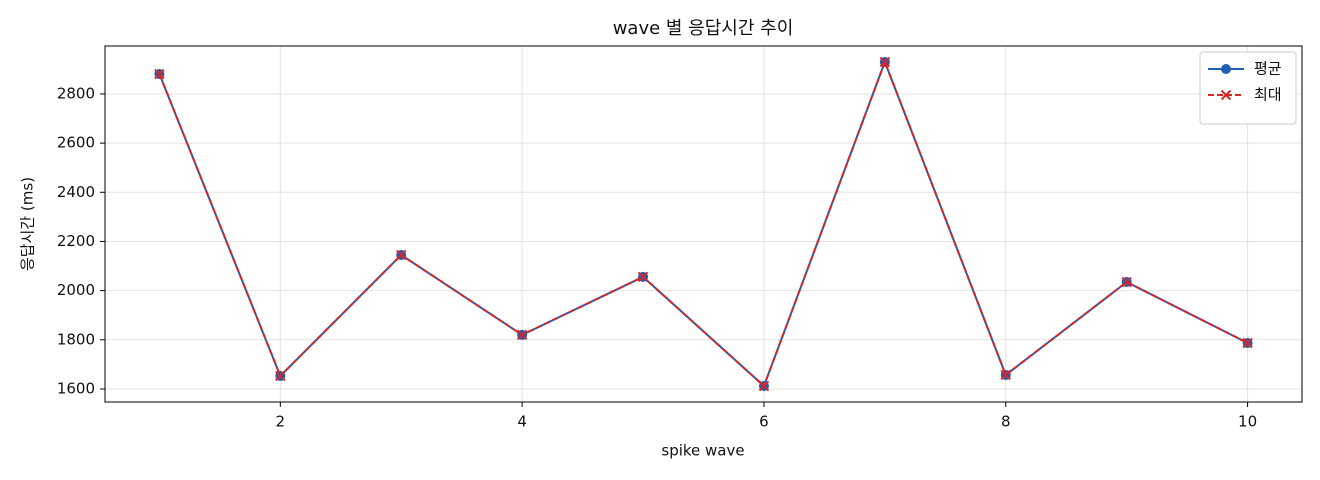 The width and height of the screenshot is (1320, 480). What do you see at coordinates (281, 422) in the screenshot?
I see `x-tick-label: 2` at bounding box center [281, 422].